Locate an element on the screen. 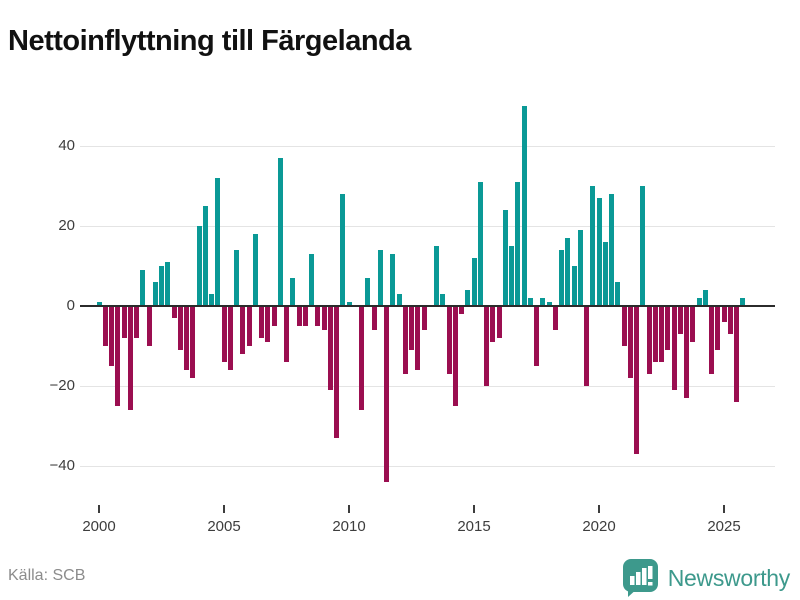  chart-title: Nettoinflyttning till Färgelanda is located at coordinates (209, 41).